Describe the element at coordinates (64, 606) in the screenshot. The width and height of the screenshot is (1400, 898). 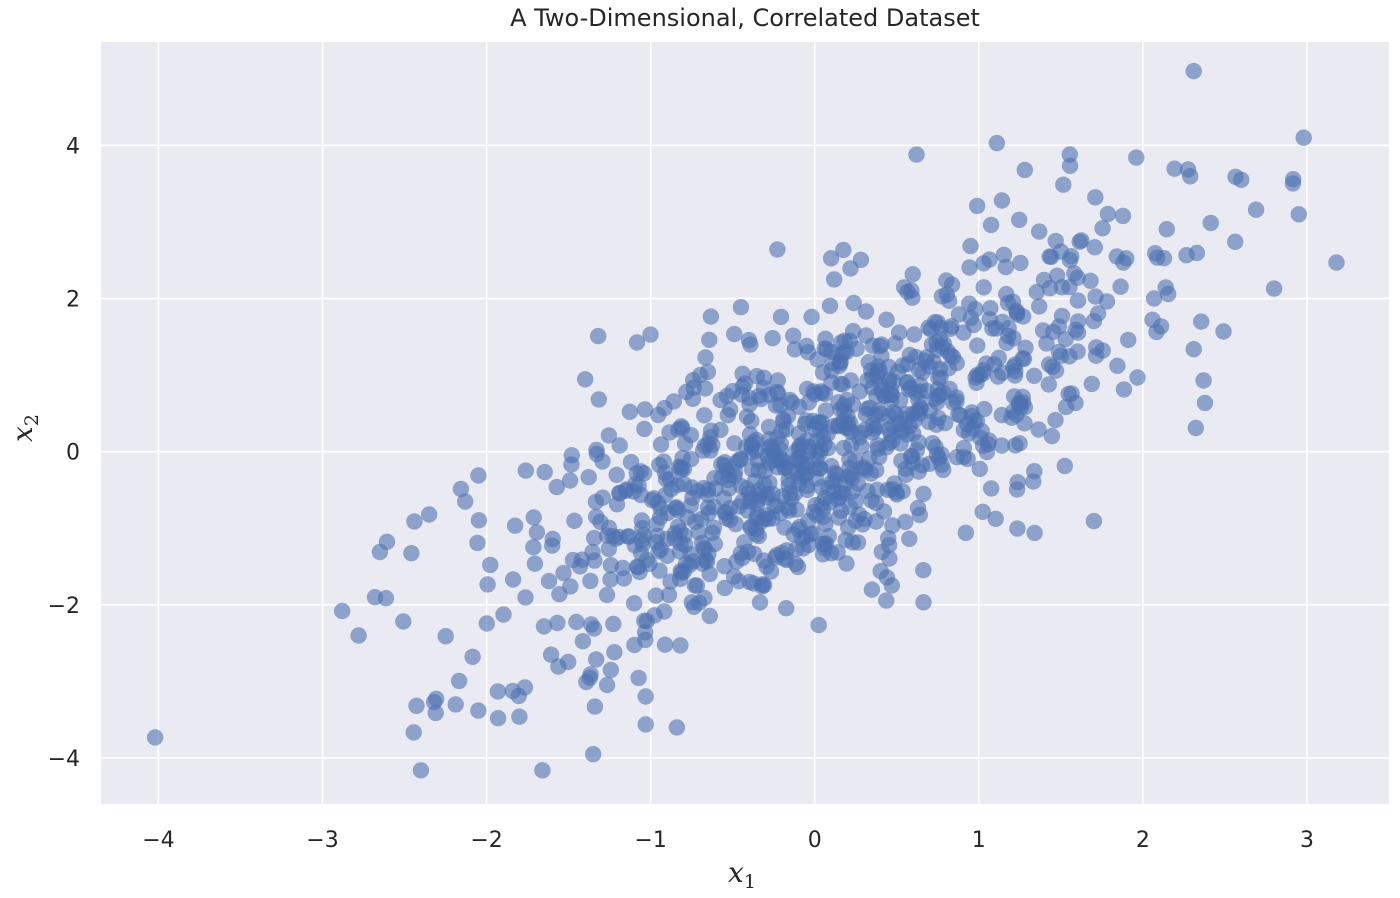
I see `y-tick-label: −2` at that location.